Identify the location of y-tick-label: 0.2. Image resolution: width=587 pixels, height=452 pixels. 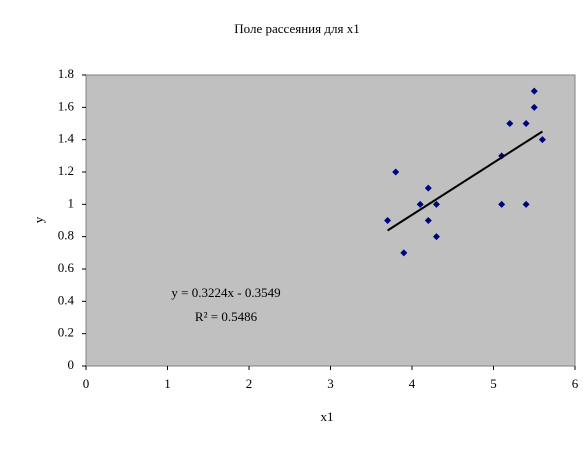
(66, 332).